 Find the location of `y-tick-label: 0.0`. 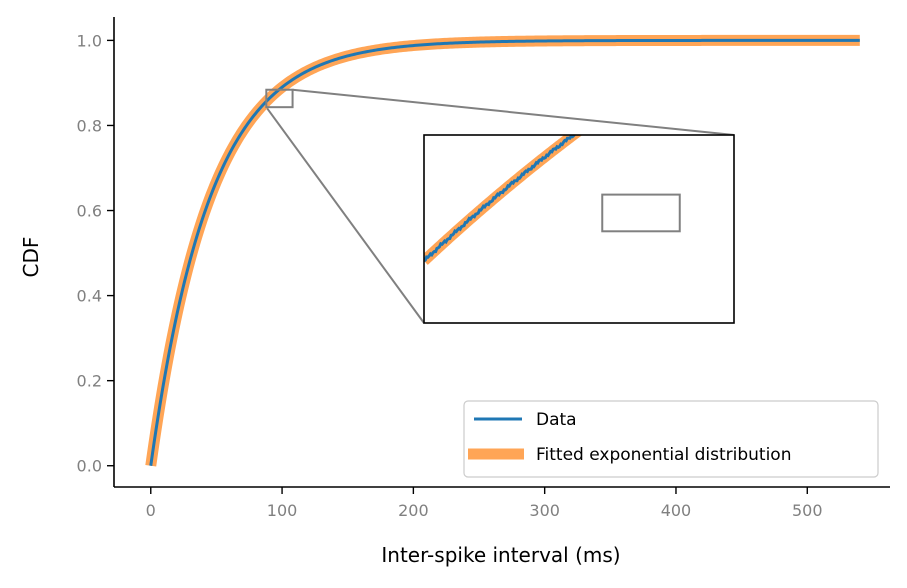

y-tick-label: 0.0 is located at coordinates (89, 466).